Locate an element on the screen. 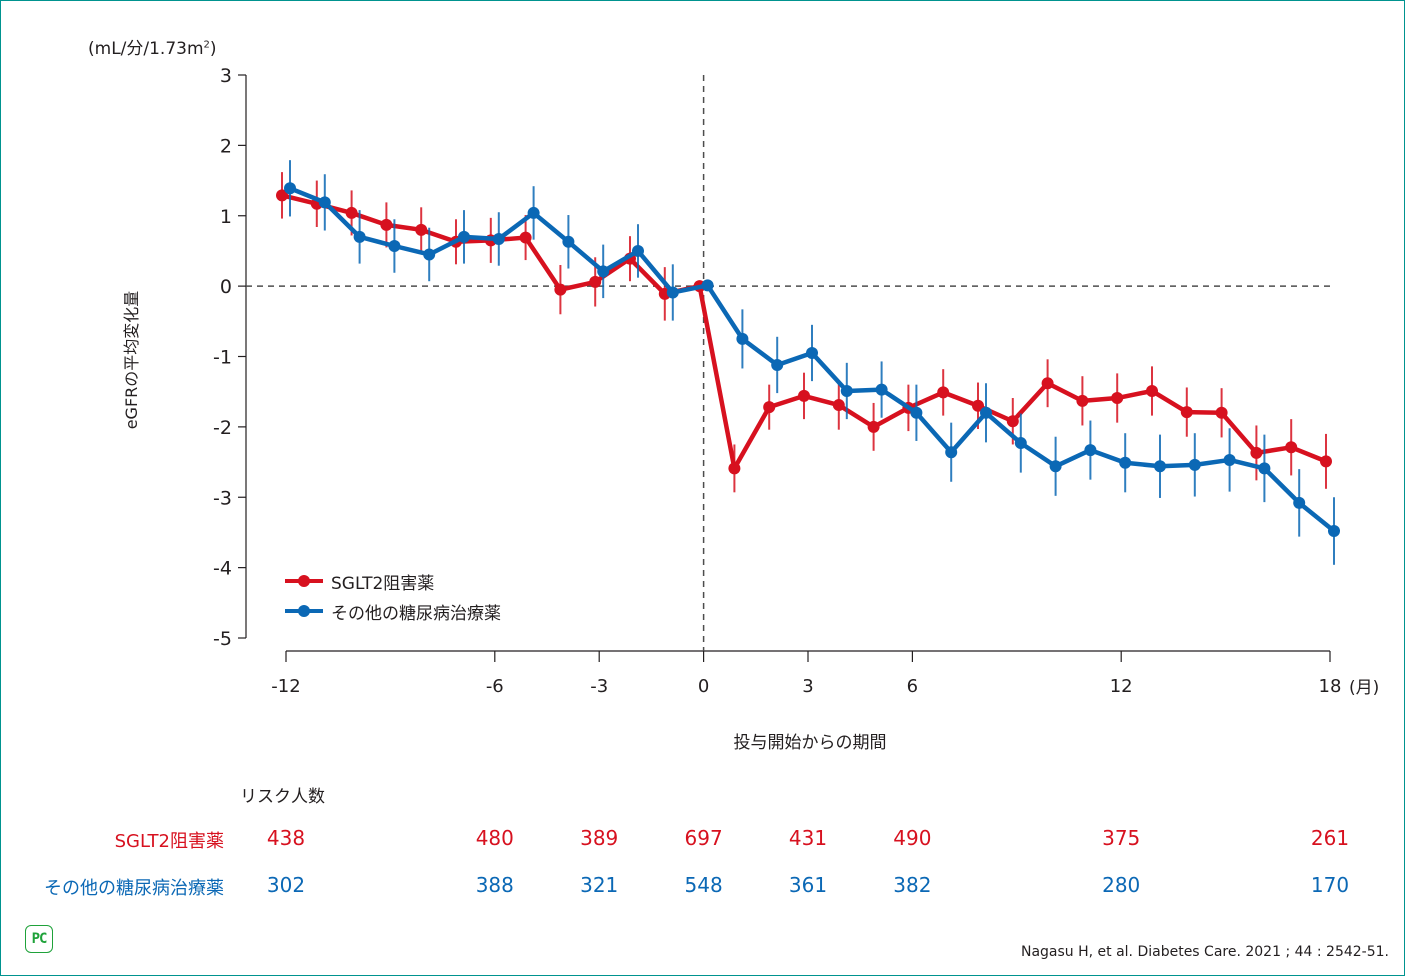 The image size is (1405, 976). x-tick-label: 3 is located at coordinates (807, 686).